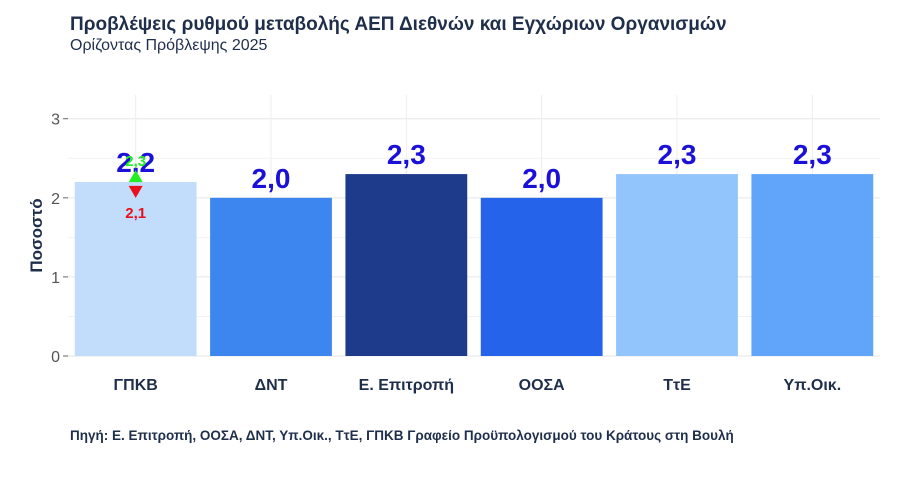 The width and height of the screenshot is (906, 504). What do you see at coordinates (677, 385) in the screenshot?
I see `category-label: ΤτΕ` at bounding box center [677, 385].